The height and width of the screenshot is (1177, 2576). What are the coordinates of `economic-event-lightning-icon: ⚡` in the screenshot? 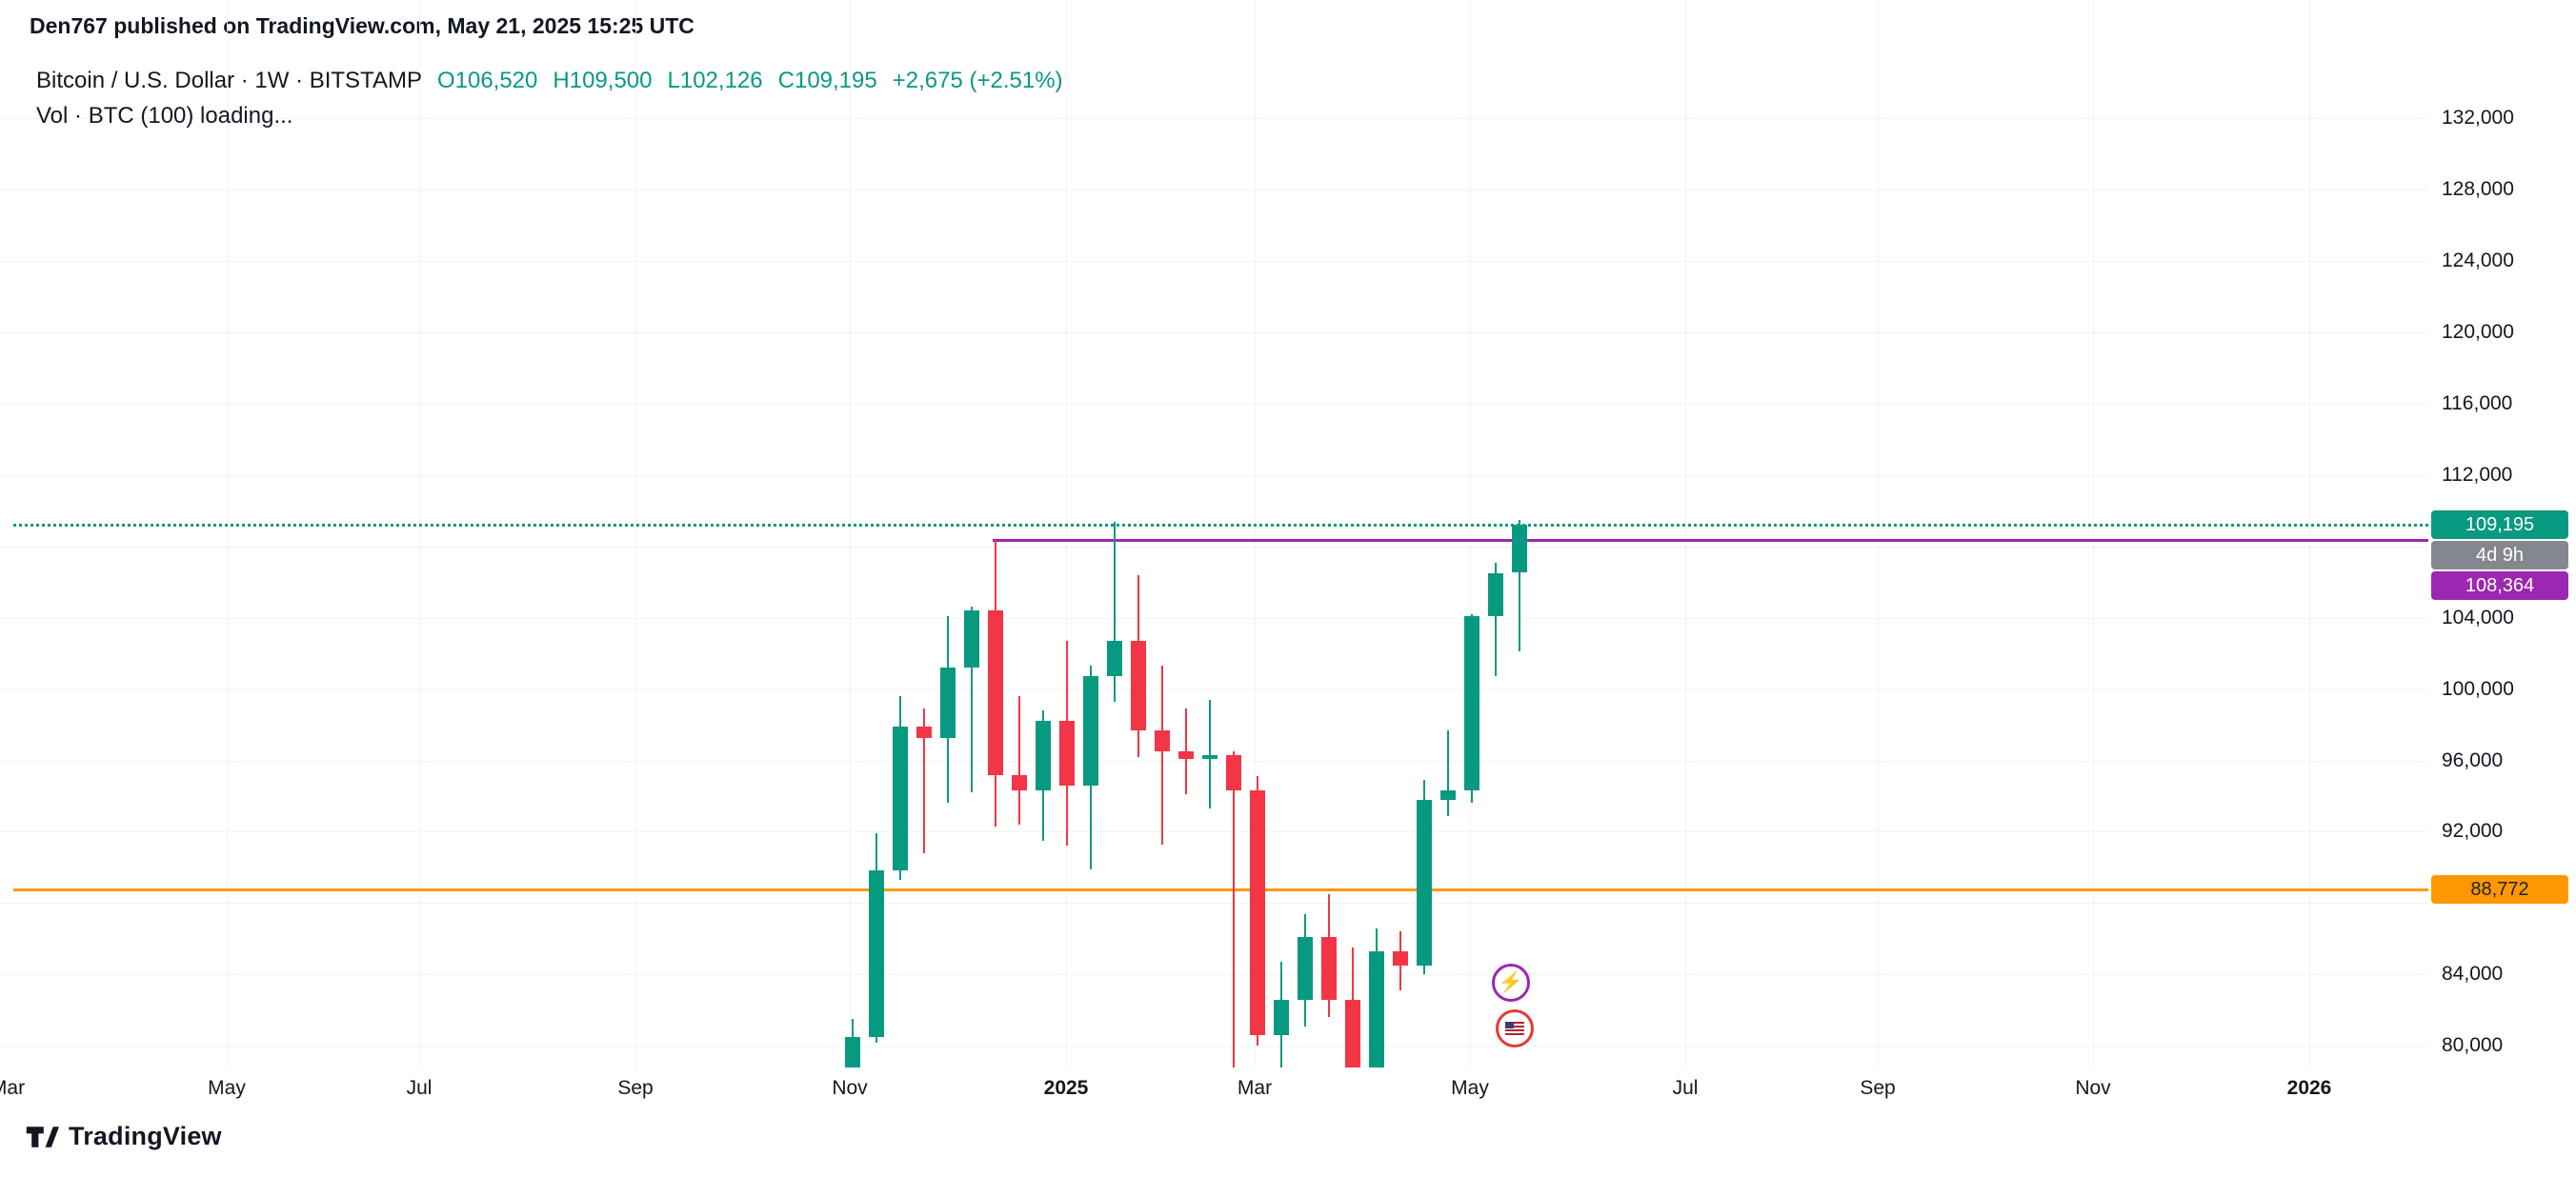 It's located at (1511, 983).